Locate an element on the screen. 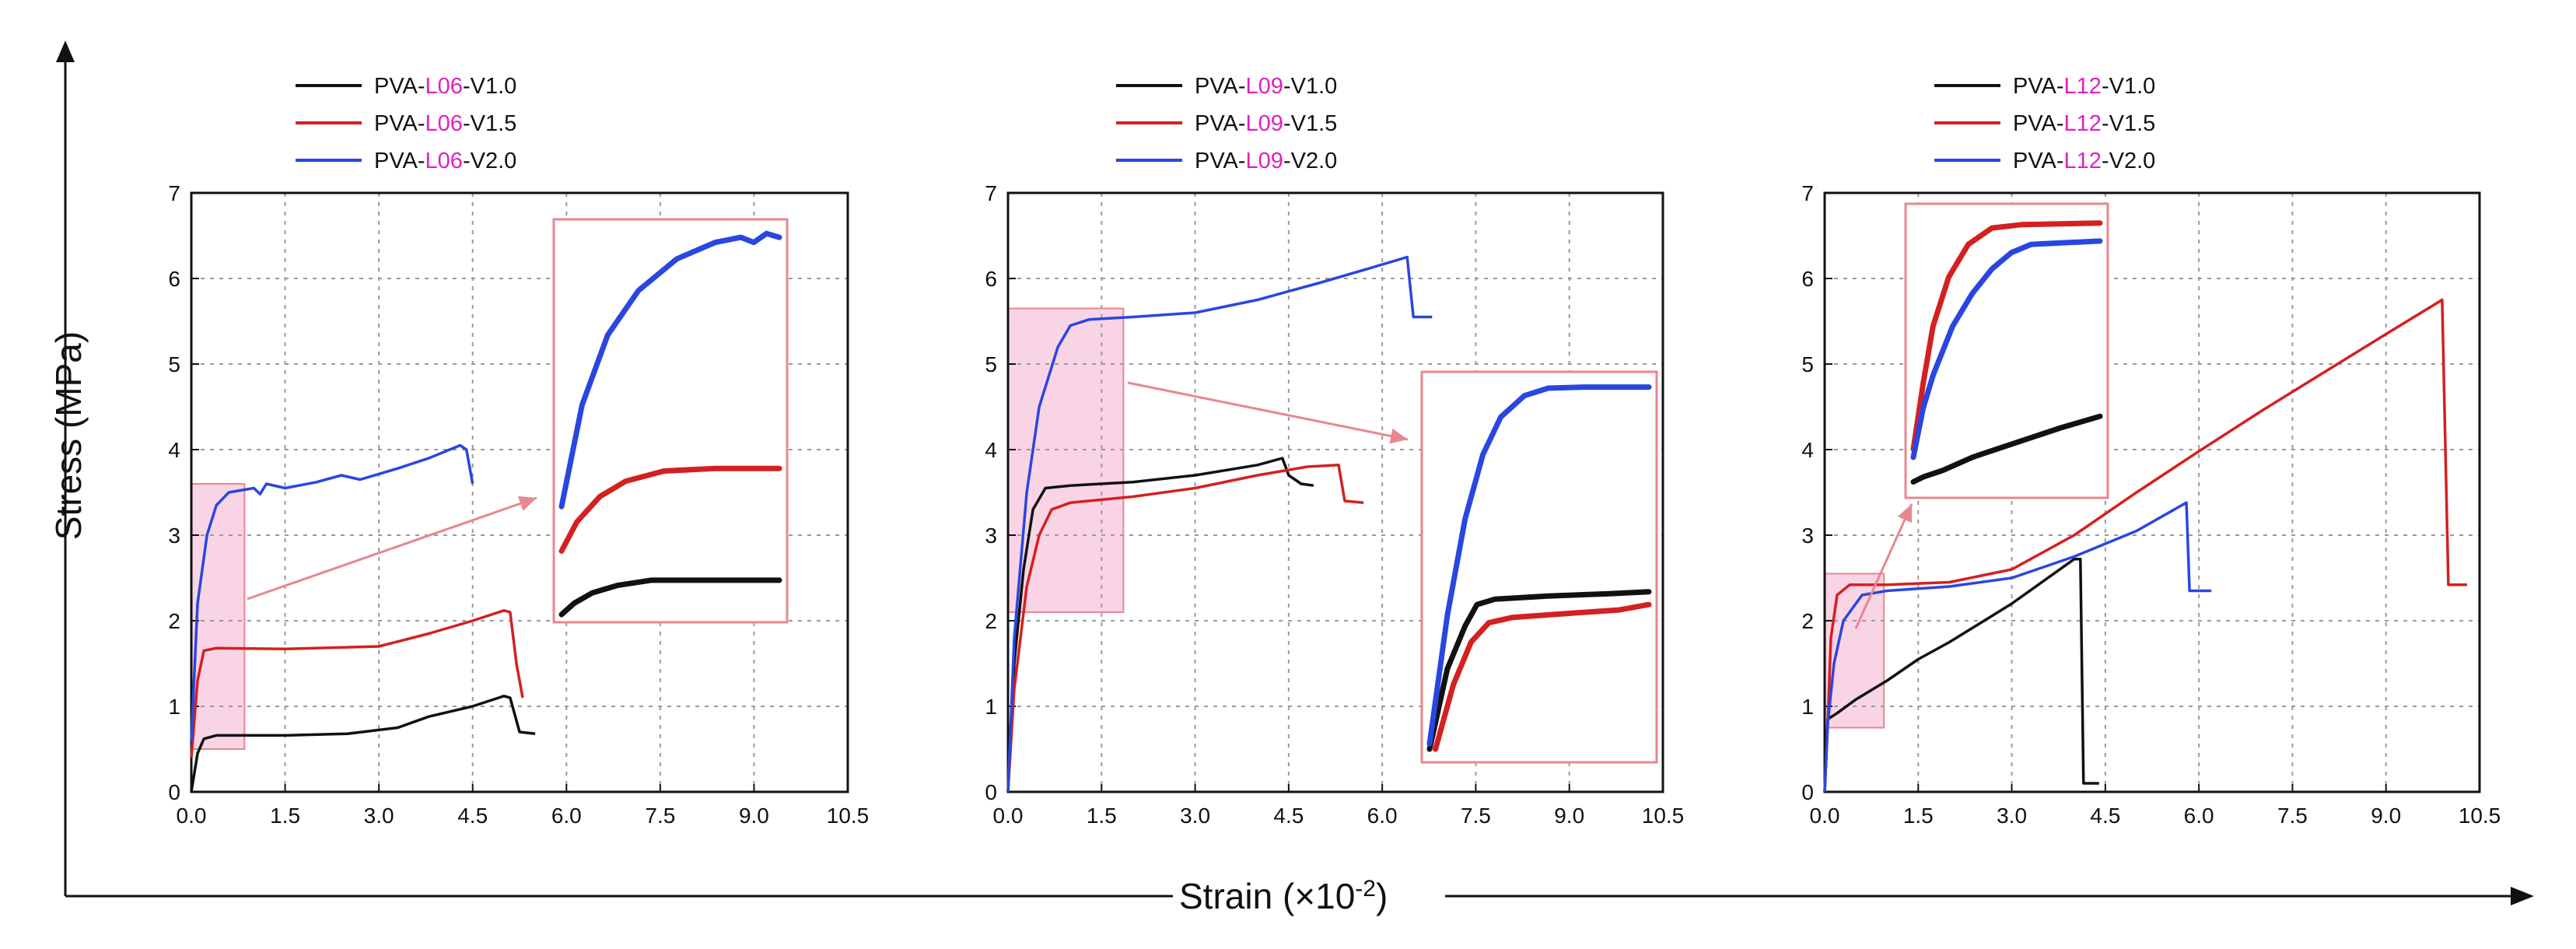 Image resolution: width=2576 pixels, height=949 pixels. series-line-PVA-L09-V1.0 is located at coordinates (1160, 625).